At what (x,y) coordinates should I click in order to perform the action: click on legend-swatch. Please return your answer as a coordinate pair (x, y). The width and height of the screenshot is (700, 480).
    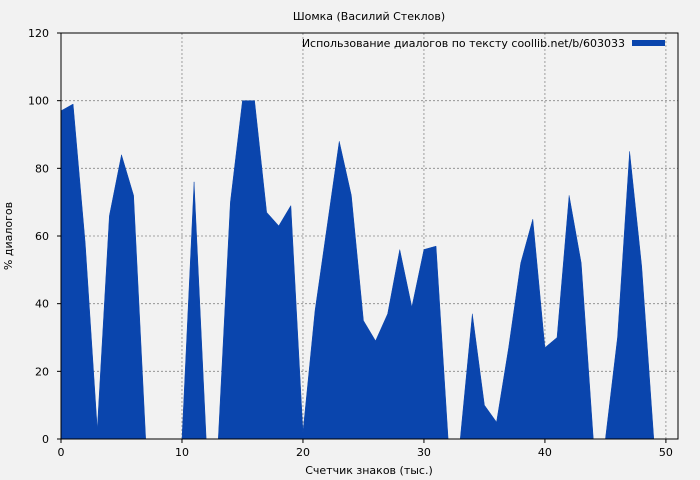
    Looking at the image, I should click on (648, 43).